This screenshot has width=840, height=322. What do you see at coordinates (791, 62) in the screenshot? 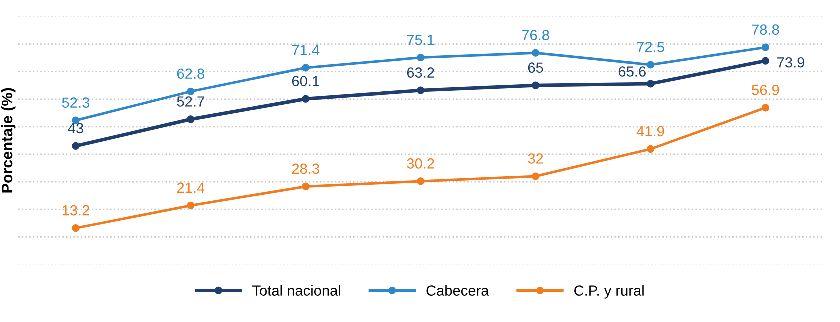
I see `data-label: 73.9` at bounding box center [791, 62].